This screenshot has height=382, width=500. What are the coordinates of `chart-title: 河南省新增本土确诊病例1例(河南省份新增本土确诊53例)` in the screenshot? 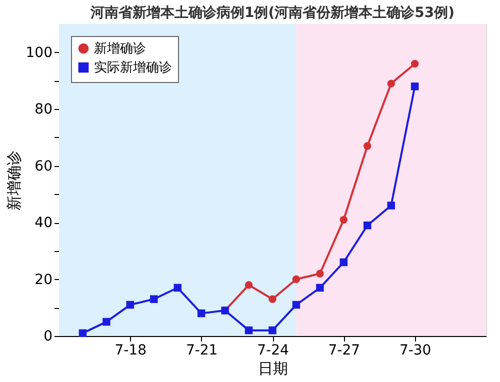 It's located at (272, 12).